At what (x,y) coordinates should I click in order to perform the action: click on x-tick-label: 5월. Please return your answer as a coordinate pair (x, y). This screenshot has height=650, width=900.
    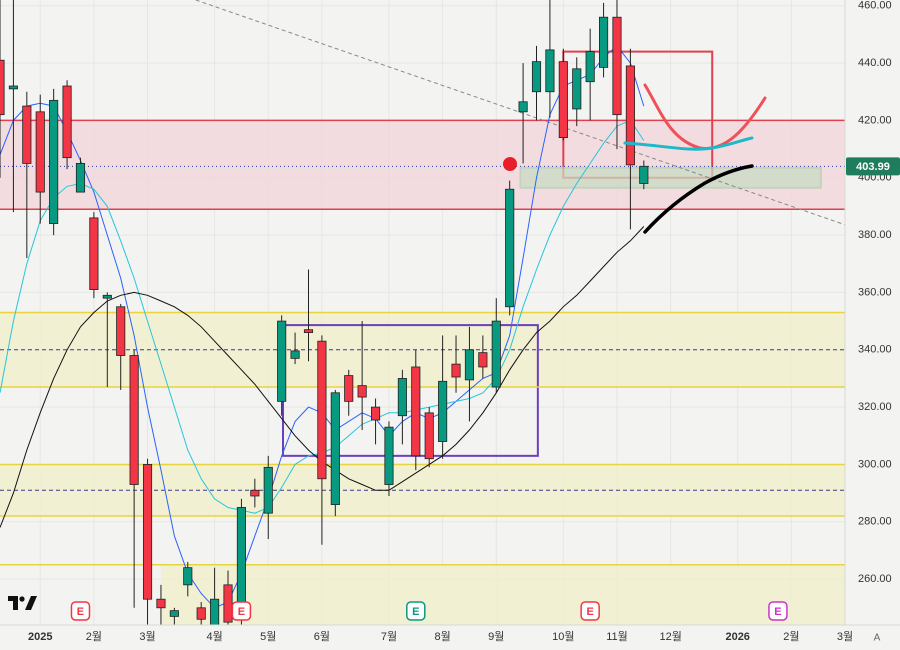
    Looking at the image, I should click on (268, 636).